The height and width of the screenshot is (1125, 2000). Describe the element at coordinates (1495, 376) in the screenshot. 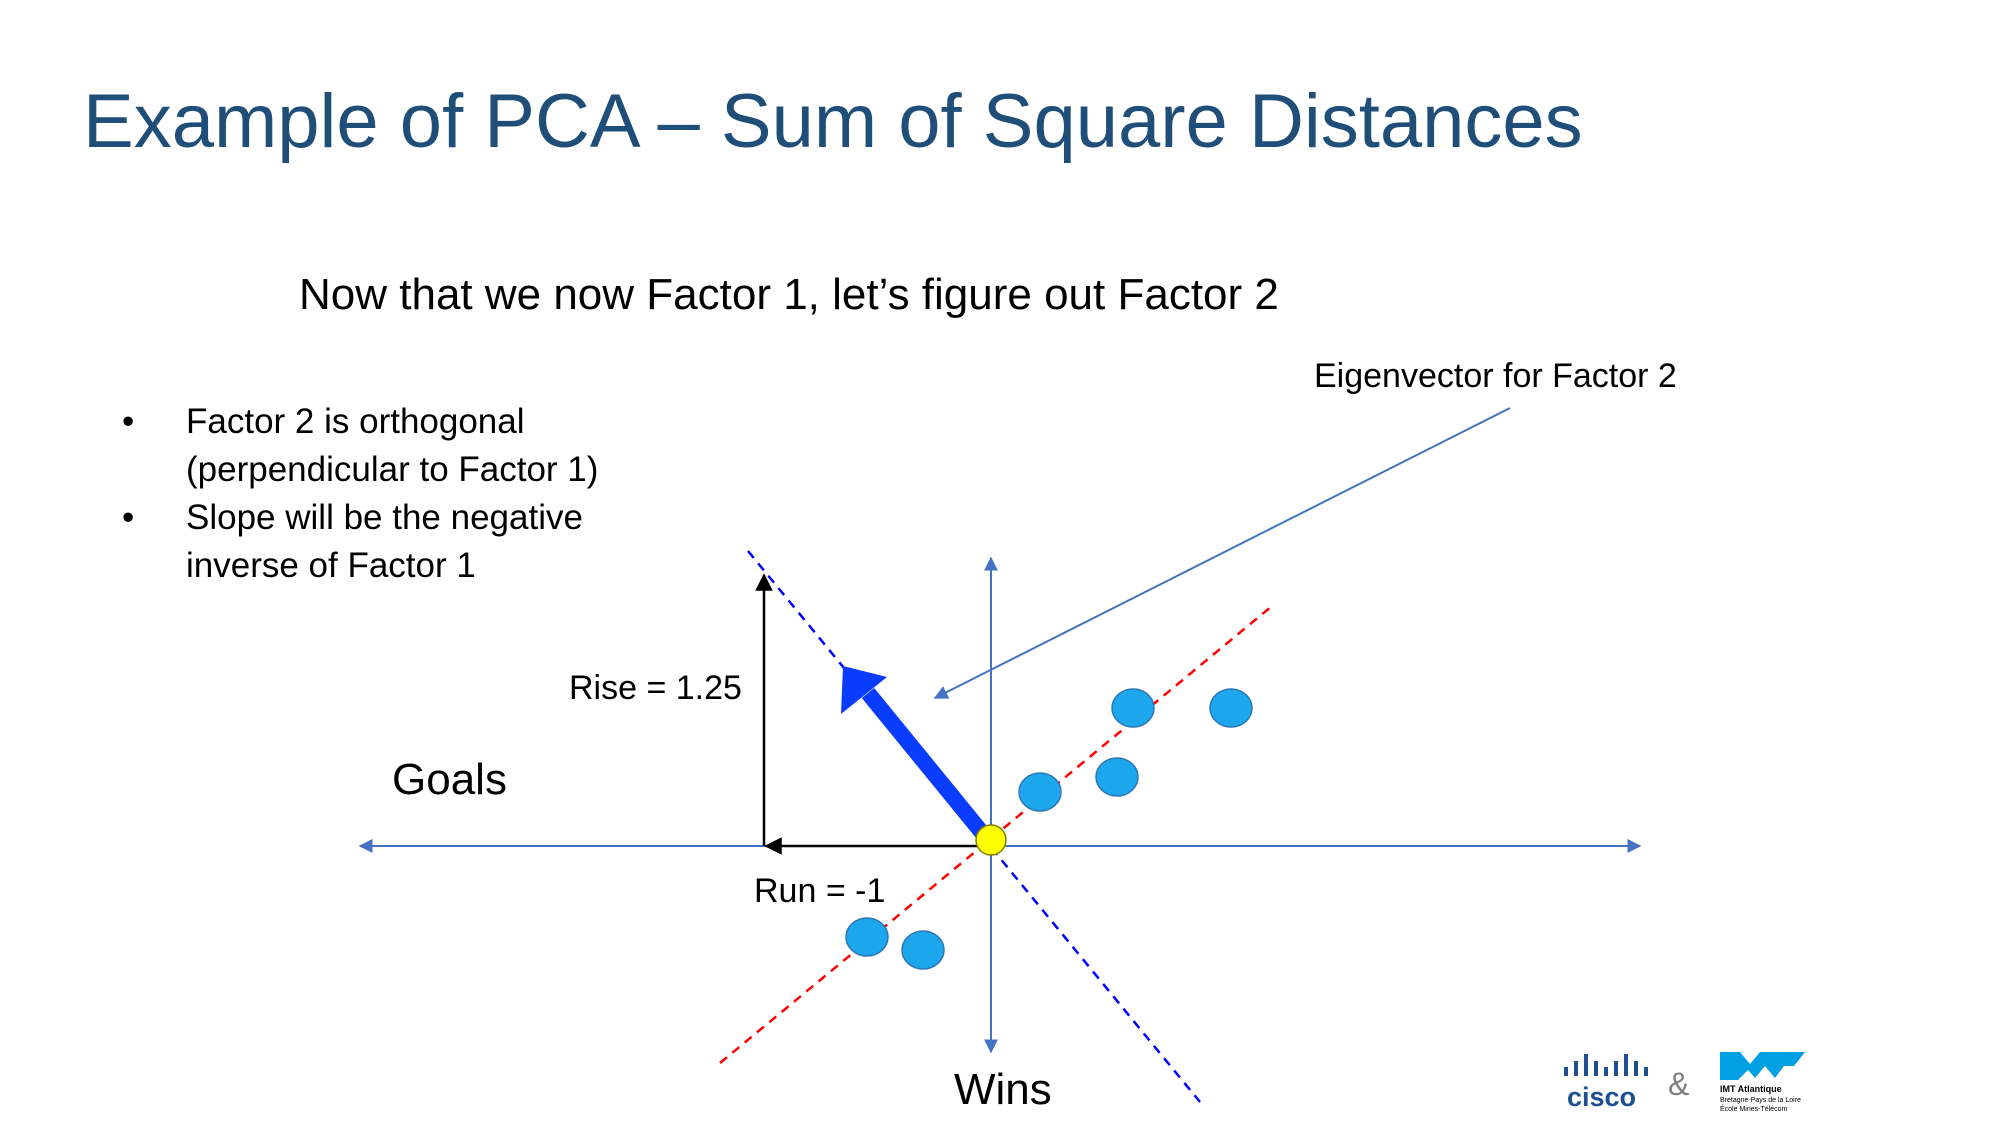

I see `eigenvector-label: Eigenvector for Factor 2` at that location.